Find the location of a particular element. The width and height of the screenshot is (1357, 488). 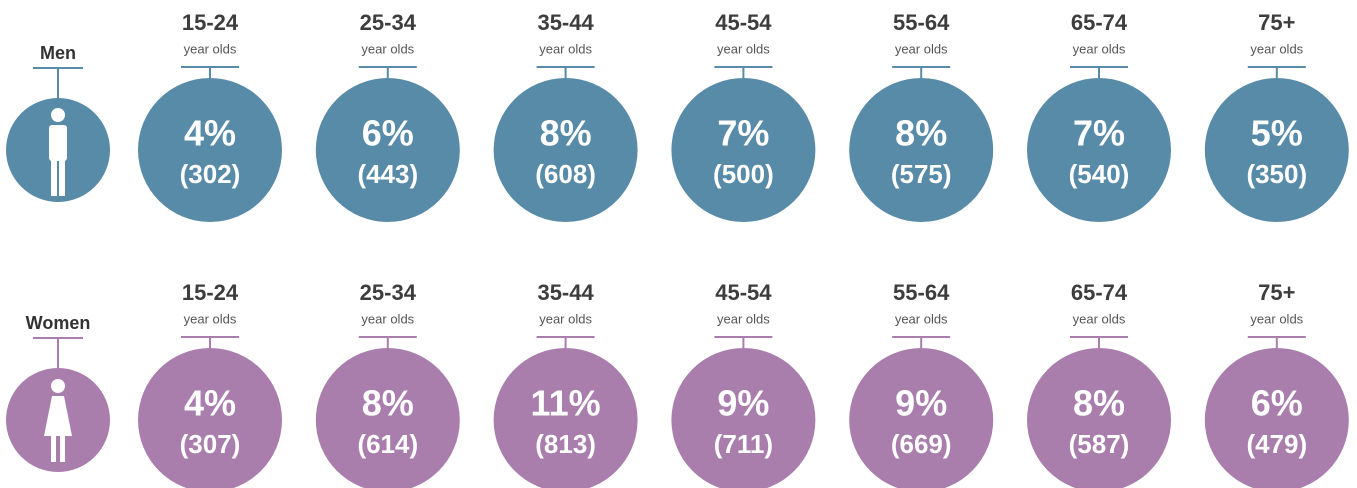

count: (307) is located at coordinates (210, 444).